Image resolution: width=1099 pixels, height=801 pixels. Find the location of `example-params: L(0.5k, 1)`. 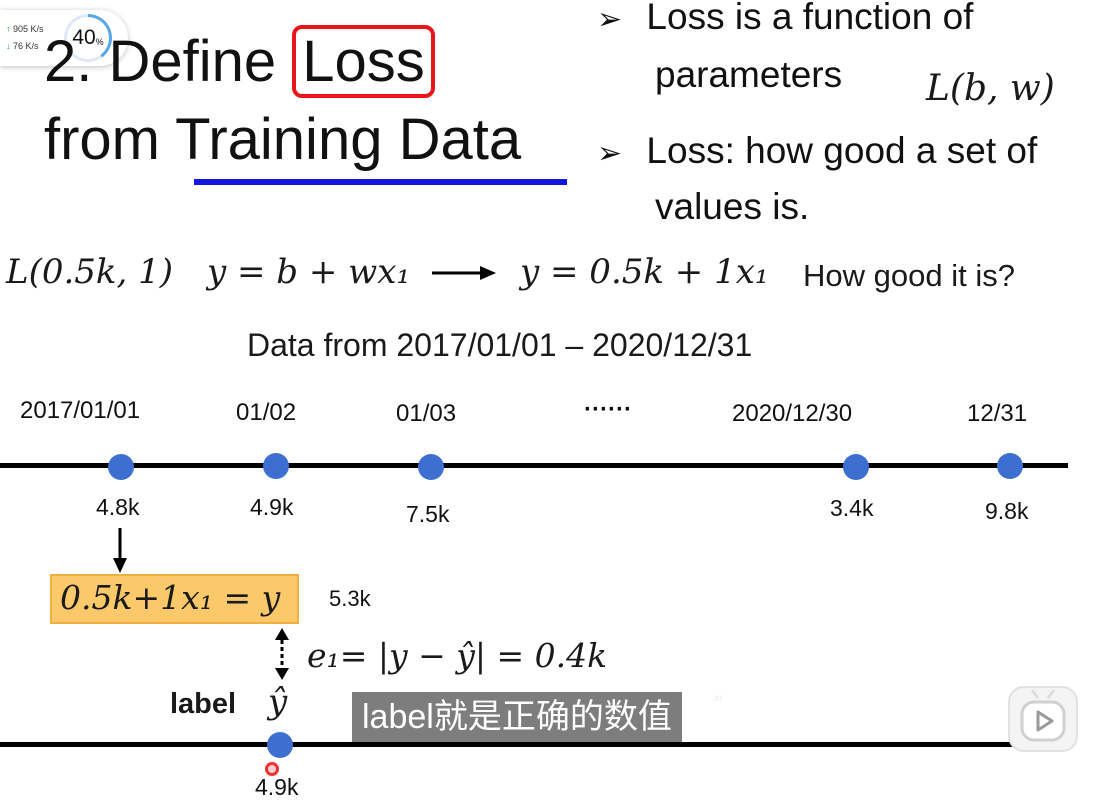

example-params: L(0.5k, 1) is located at coordinates (90, 272).